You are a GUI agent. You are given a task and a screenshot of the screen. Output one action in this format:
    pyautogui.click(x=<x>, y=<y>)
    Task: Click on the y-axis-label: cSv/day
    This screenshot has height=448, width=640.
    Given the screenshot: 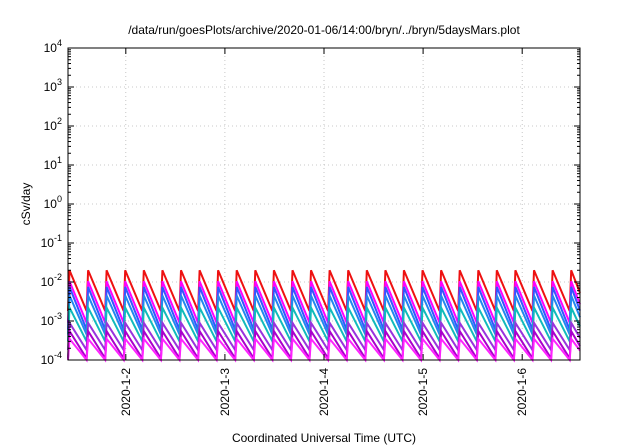 What is the action you would take?
    pyautogui.click(x=26, y=204)
    